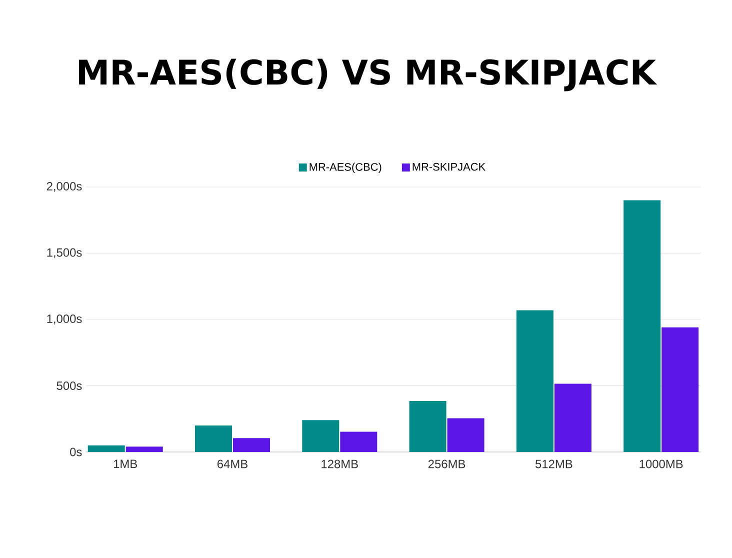 The width and height of the screenshot is (732, 558). What do you see at coordinates (449, 166) in the screenshot?
I see `legend-label: MR-SKIPJACK` at bounding box center [449, 166].